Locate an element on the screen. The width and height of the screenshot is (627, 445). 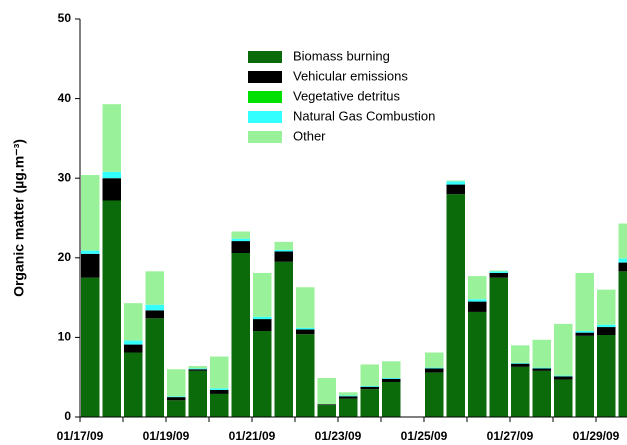
y-tick-label: 20 is located at coordinates (65, 257).